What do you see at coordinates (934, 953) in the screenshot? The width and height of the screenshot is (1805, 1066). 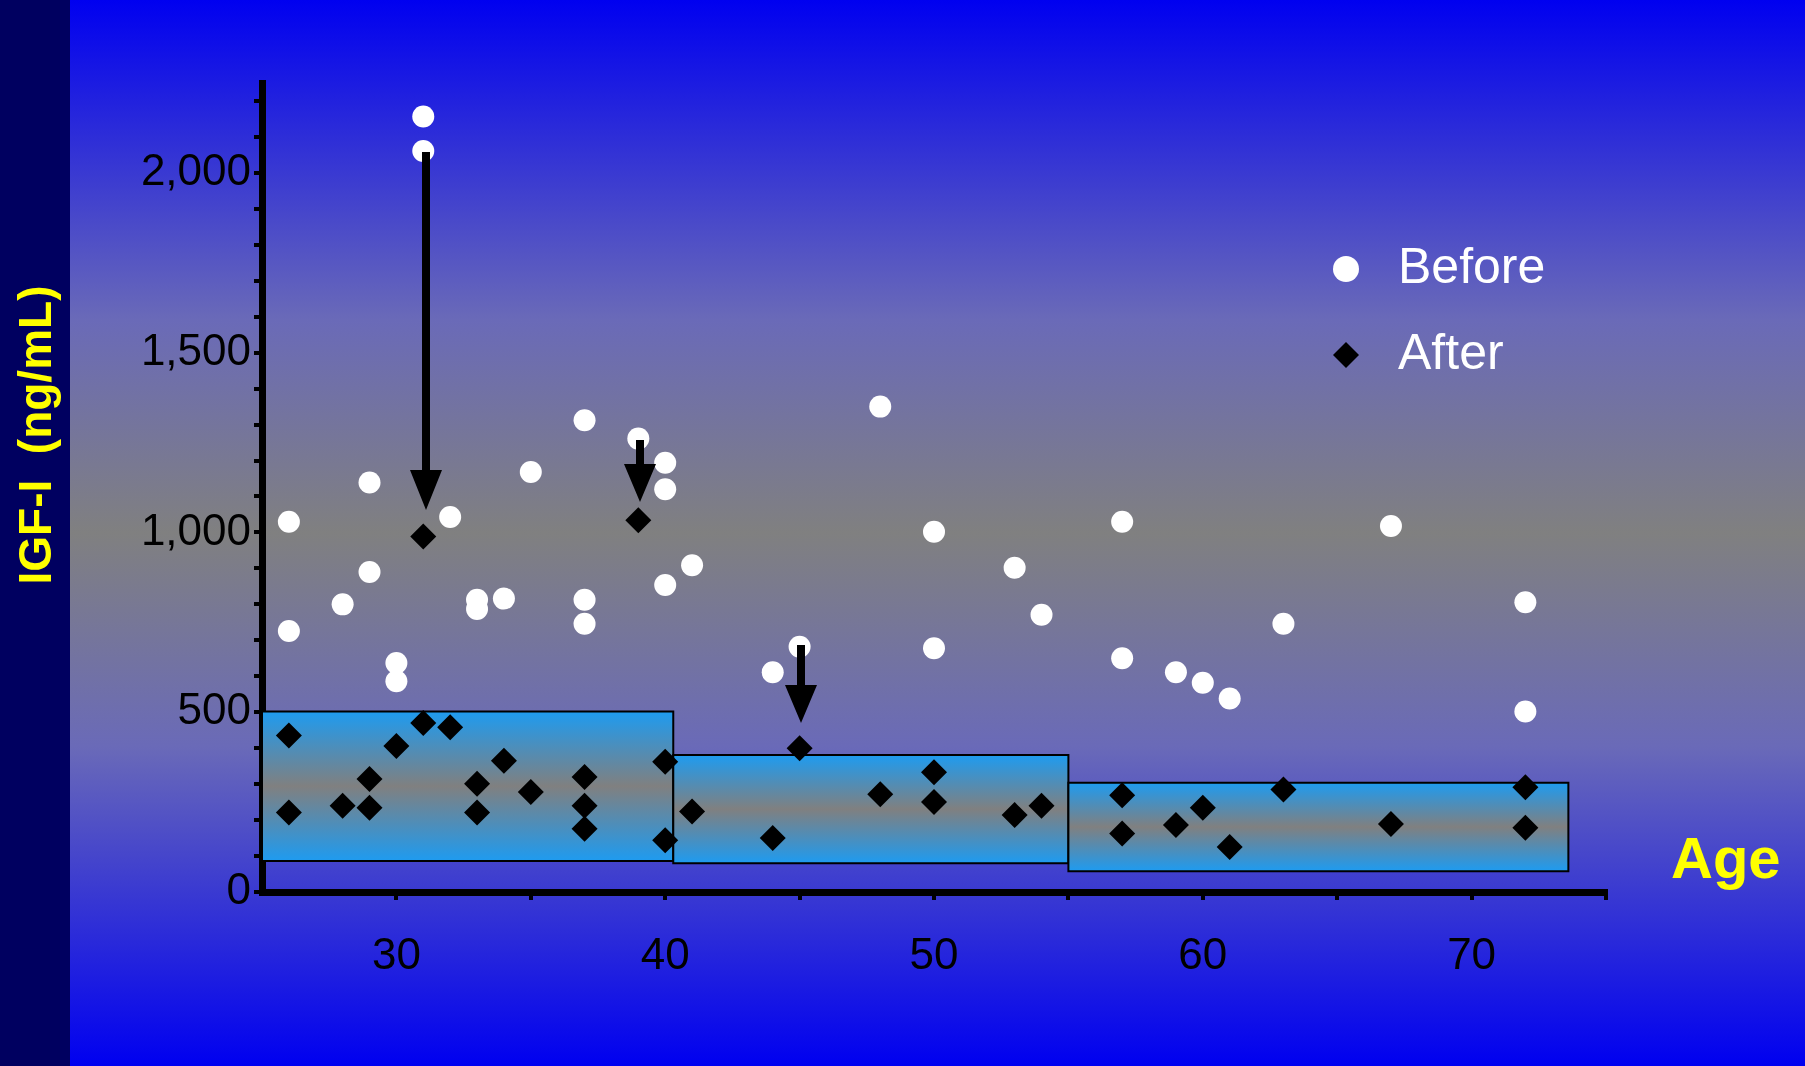 I see `x-tick-label: 50` at bounding box center [934, 953].